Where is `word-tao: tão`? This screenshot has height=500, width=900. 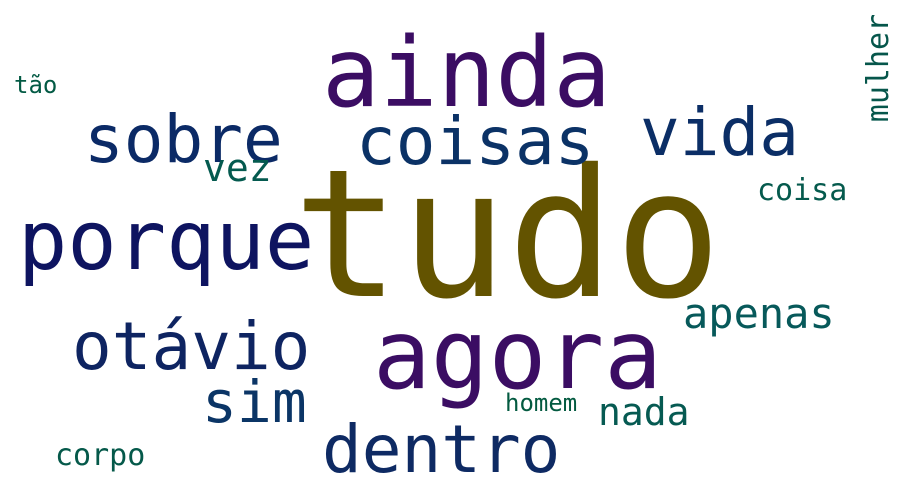
word-tao: tão is located at coordinates (36, 85).